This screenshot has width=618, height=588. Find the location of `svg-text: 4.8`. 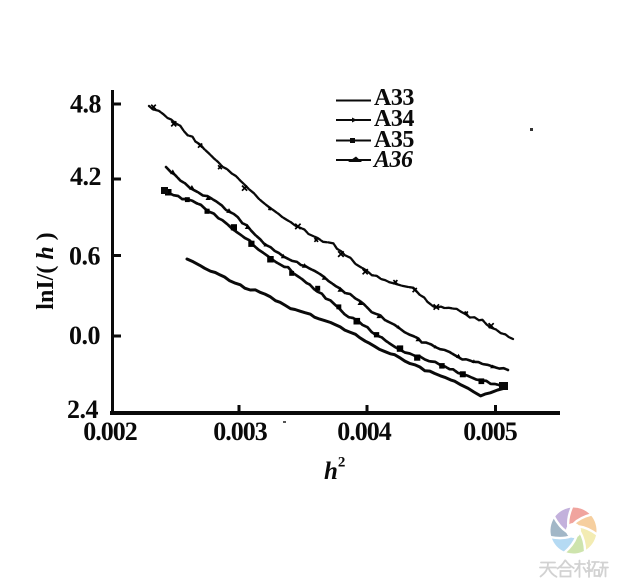

svg-text: 4.8 is located at coordinates (86, 104).